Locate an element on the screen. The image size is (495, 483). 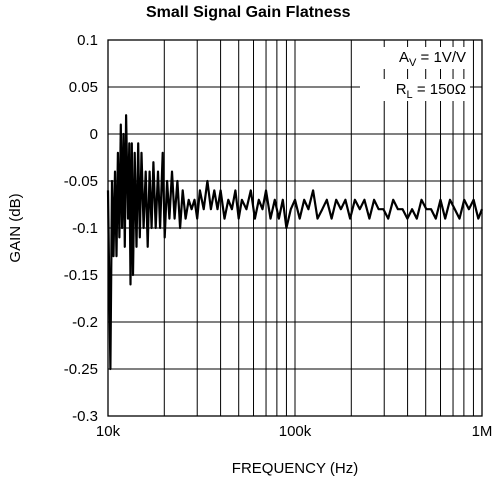
y-tick-label: 0.1 is located at coordinates (87, 40).